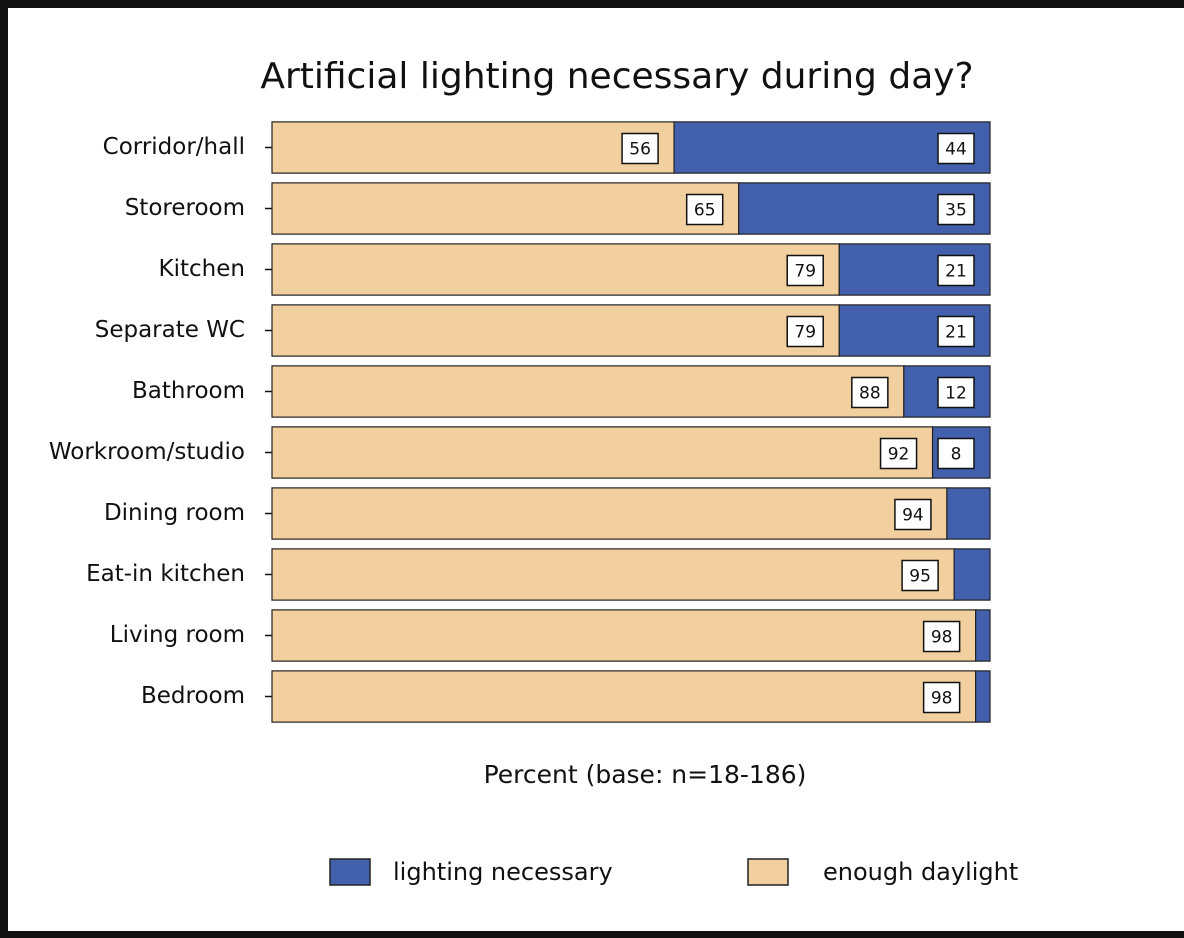  Describe the element at coordinates (188, 391) in the screenshot. I see `y-tick-label: Bathroom` at that location.